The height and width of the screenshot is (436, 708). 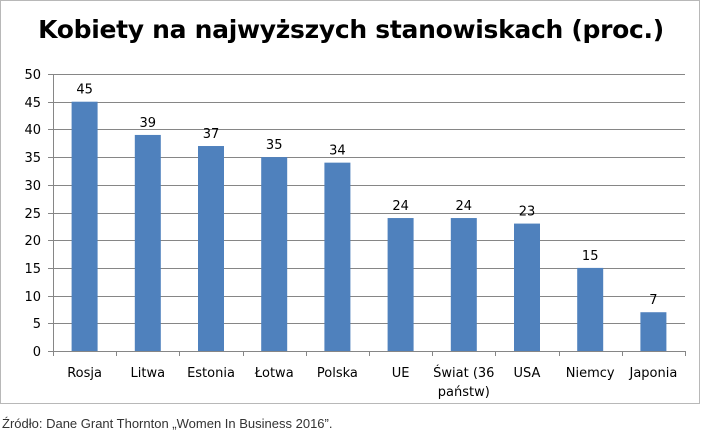 I want to click on category-label: USA, so click(x=527, y=373).